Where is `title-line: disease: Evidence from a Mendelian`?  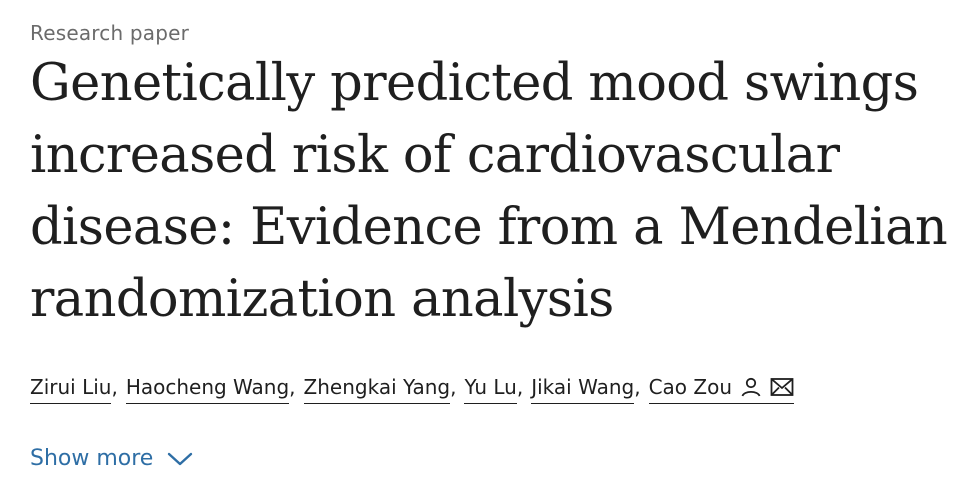 title-line: disease: Evidence from a Mendelian is located at coordinates (489, 227).